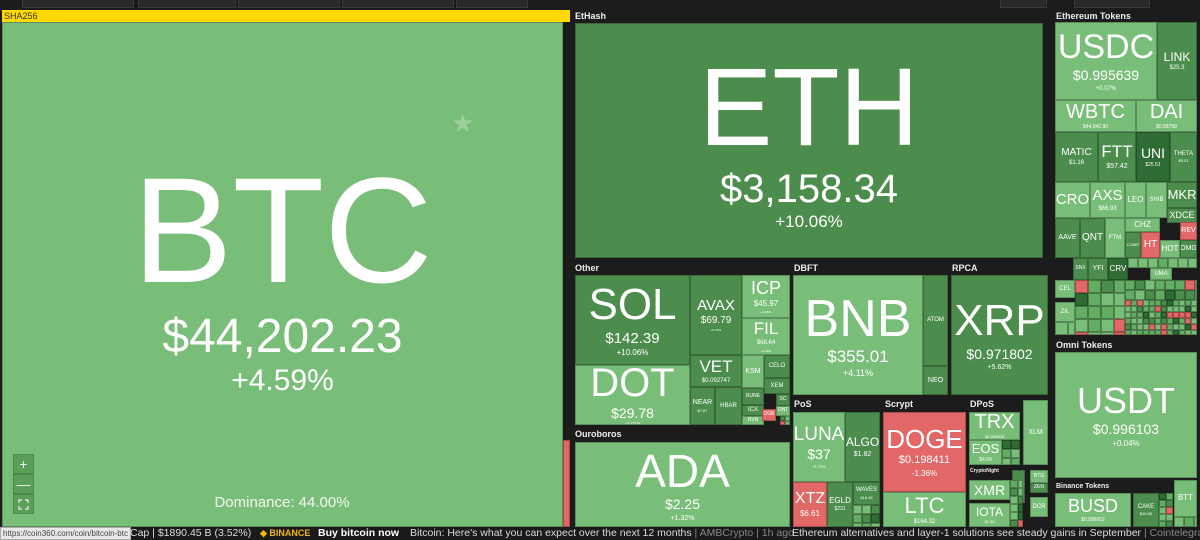 Image resolution: width=1200 pixels, height=540 pixels. What do you see at coordinates (1150, 245) in the screenshot?
I see `tile-ht: HT` at bounding box center [1150, 245].